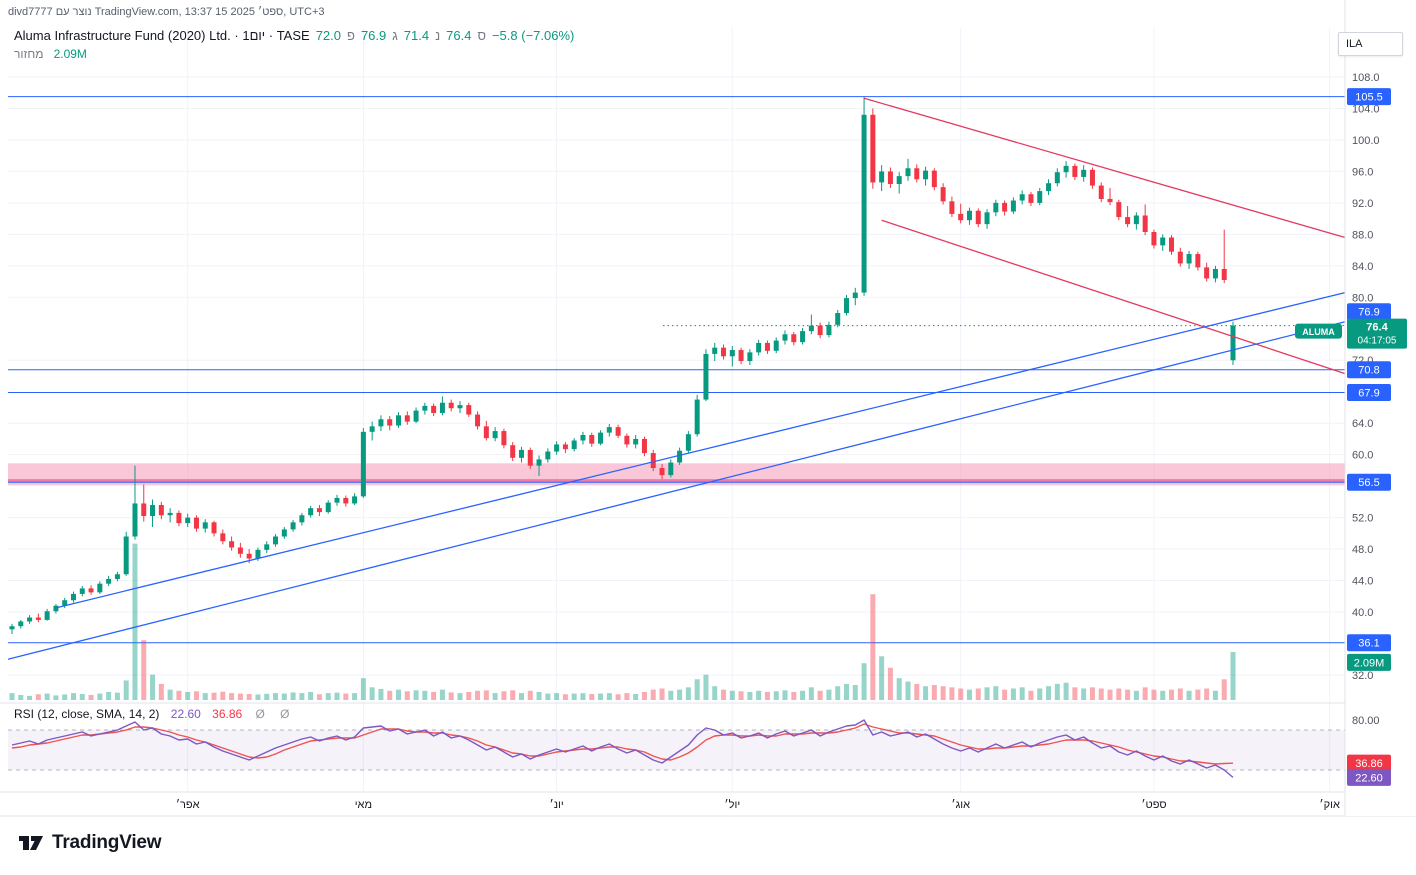 The width and height of the screenshot is (1416, 875). I want to click on svg-text: 44.0, so click(1362, 582).